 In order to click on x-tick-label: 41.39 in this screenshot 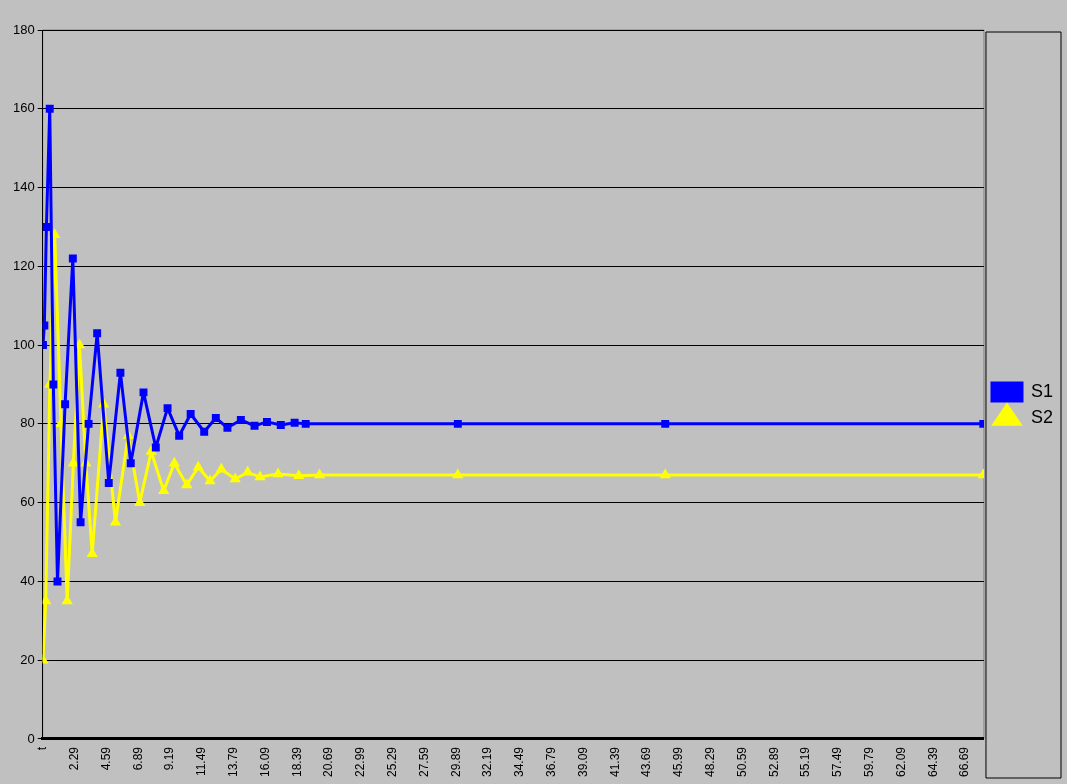, I will do `click(614, 761)`.